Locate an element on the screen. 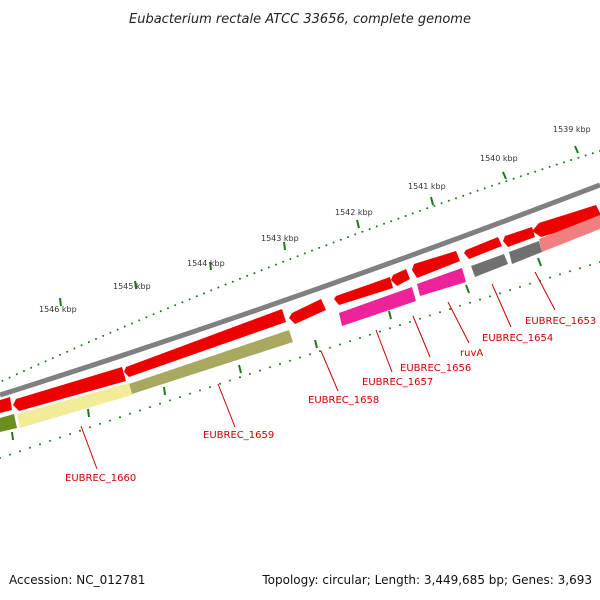  gene-label: EUBREC_1654 is located at coordinates (517, 338).